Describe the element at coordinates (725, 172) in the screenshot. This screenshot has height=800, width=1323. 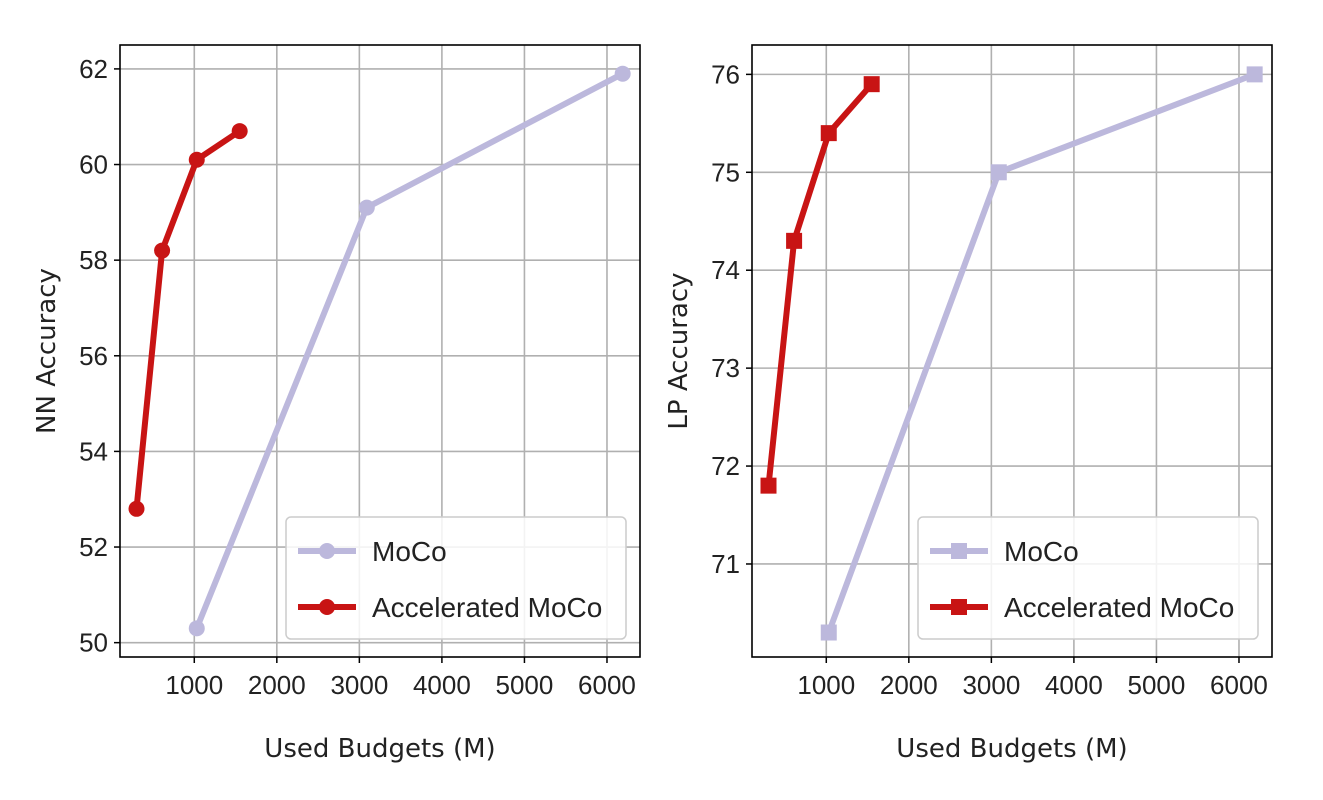
I see `y-tick-label: 75` at that location.